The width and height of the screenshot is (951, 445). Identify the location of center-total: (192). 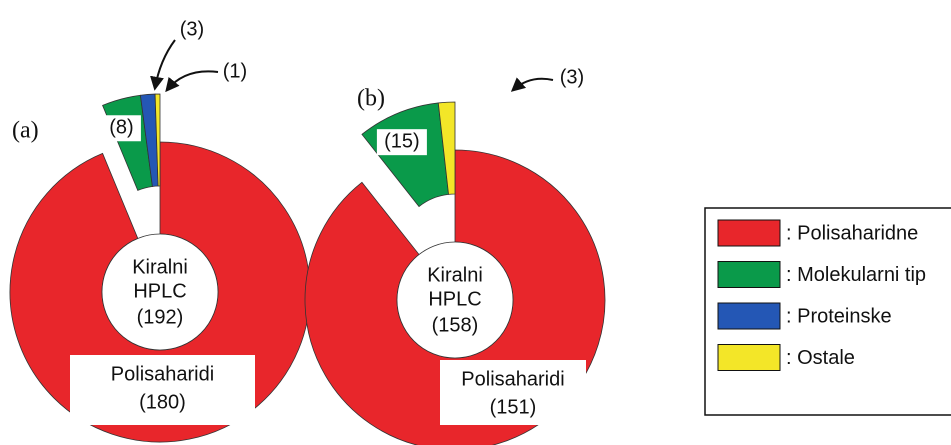
(160, 317).